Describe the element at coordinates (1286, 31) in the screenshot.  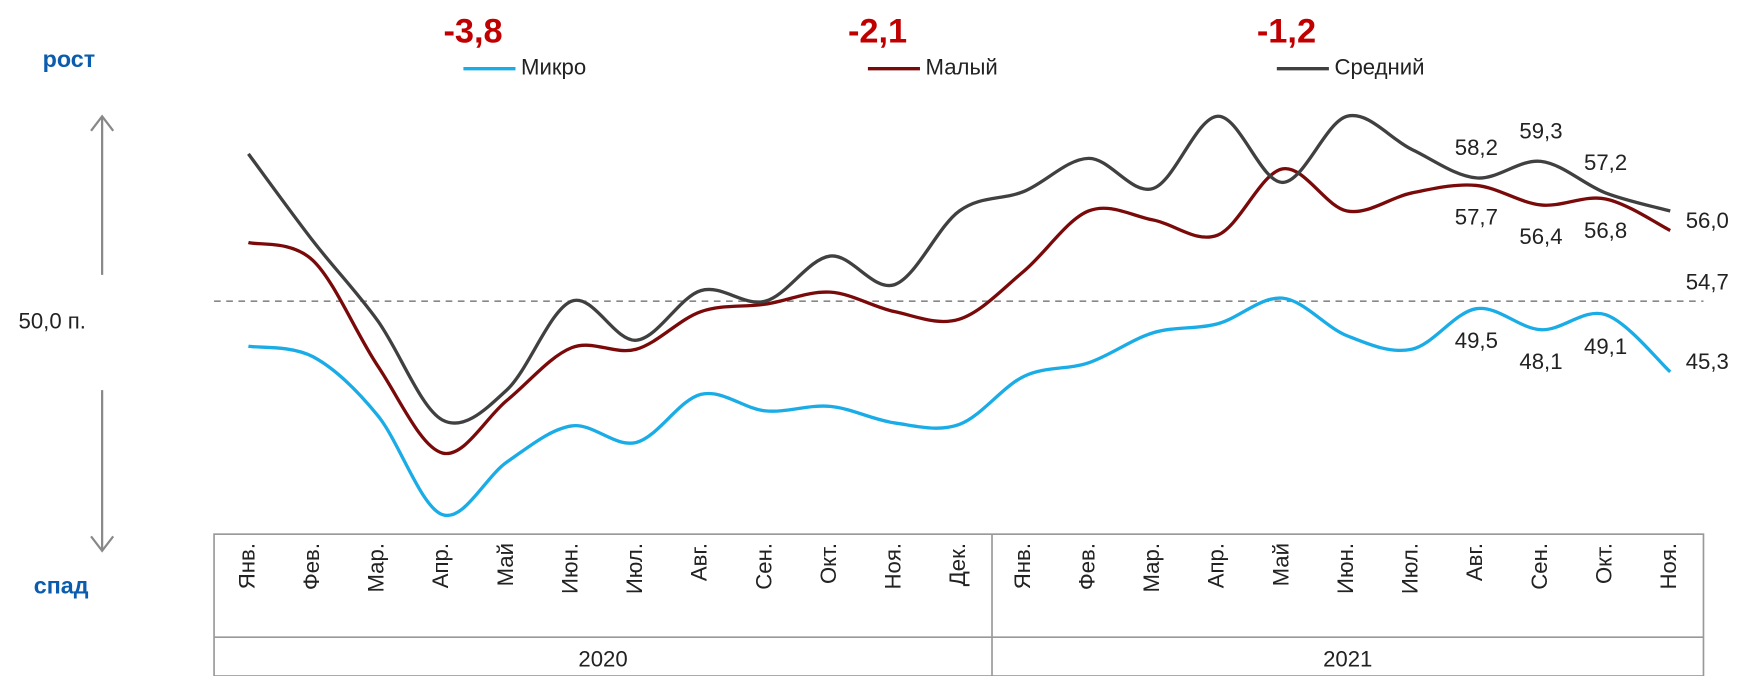
I see `annotation: -1,2` at that location.